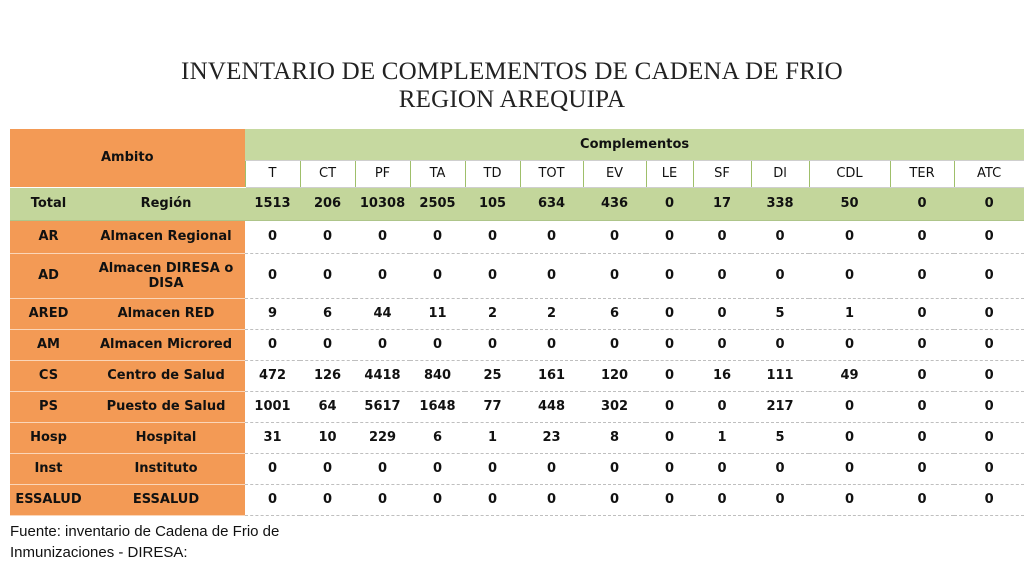 Image resolution: width=1024 pixels, height=576 pixels. What do you see at coordinates (988, 173) in the screenshot?
I see `column-header: ATC` at bounding box center [988, 173].